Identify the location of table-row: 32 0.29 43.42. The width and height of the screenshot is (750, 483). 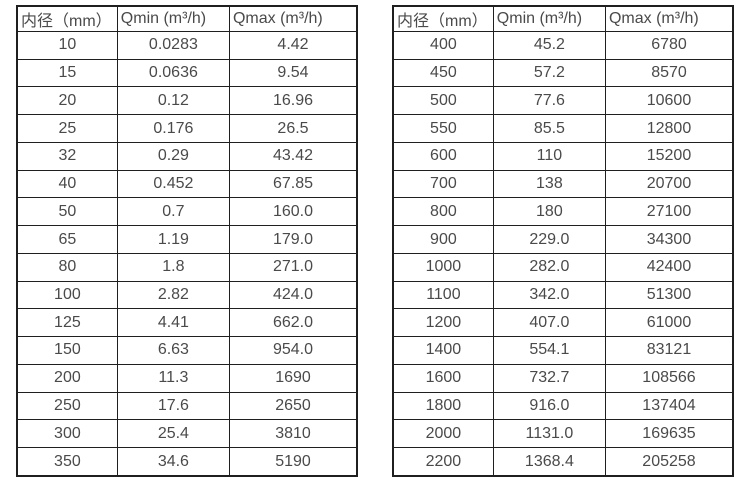
(187, 156).